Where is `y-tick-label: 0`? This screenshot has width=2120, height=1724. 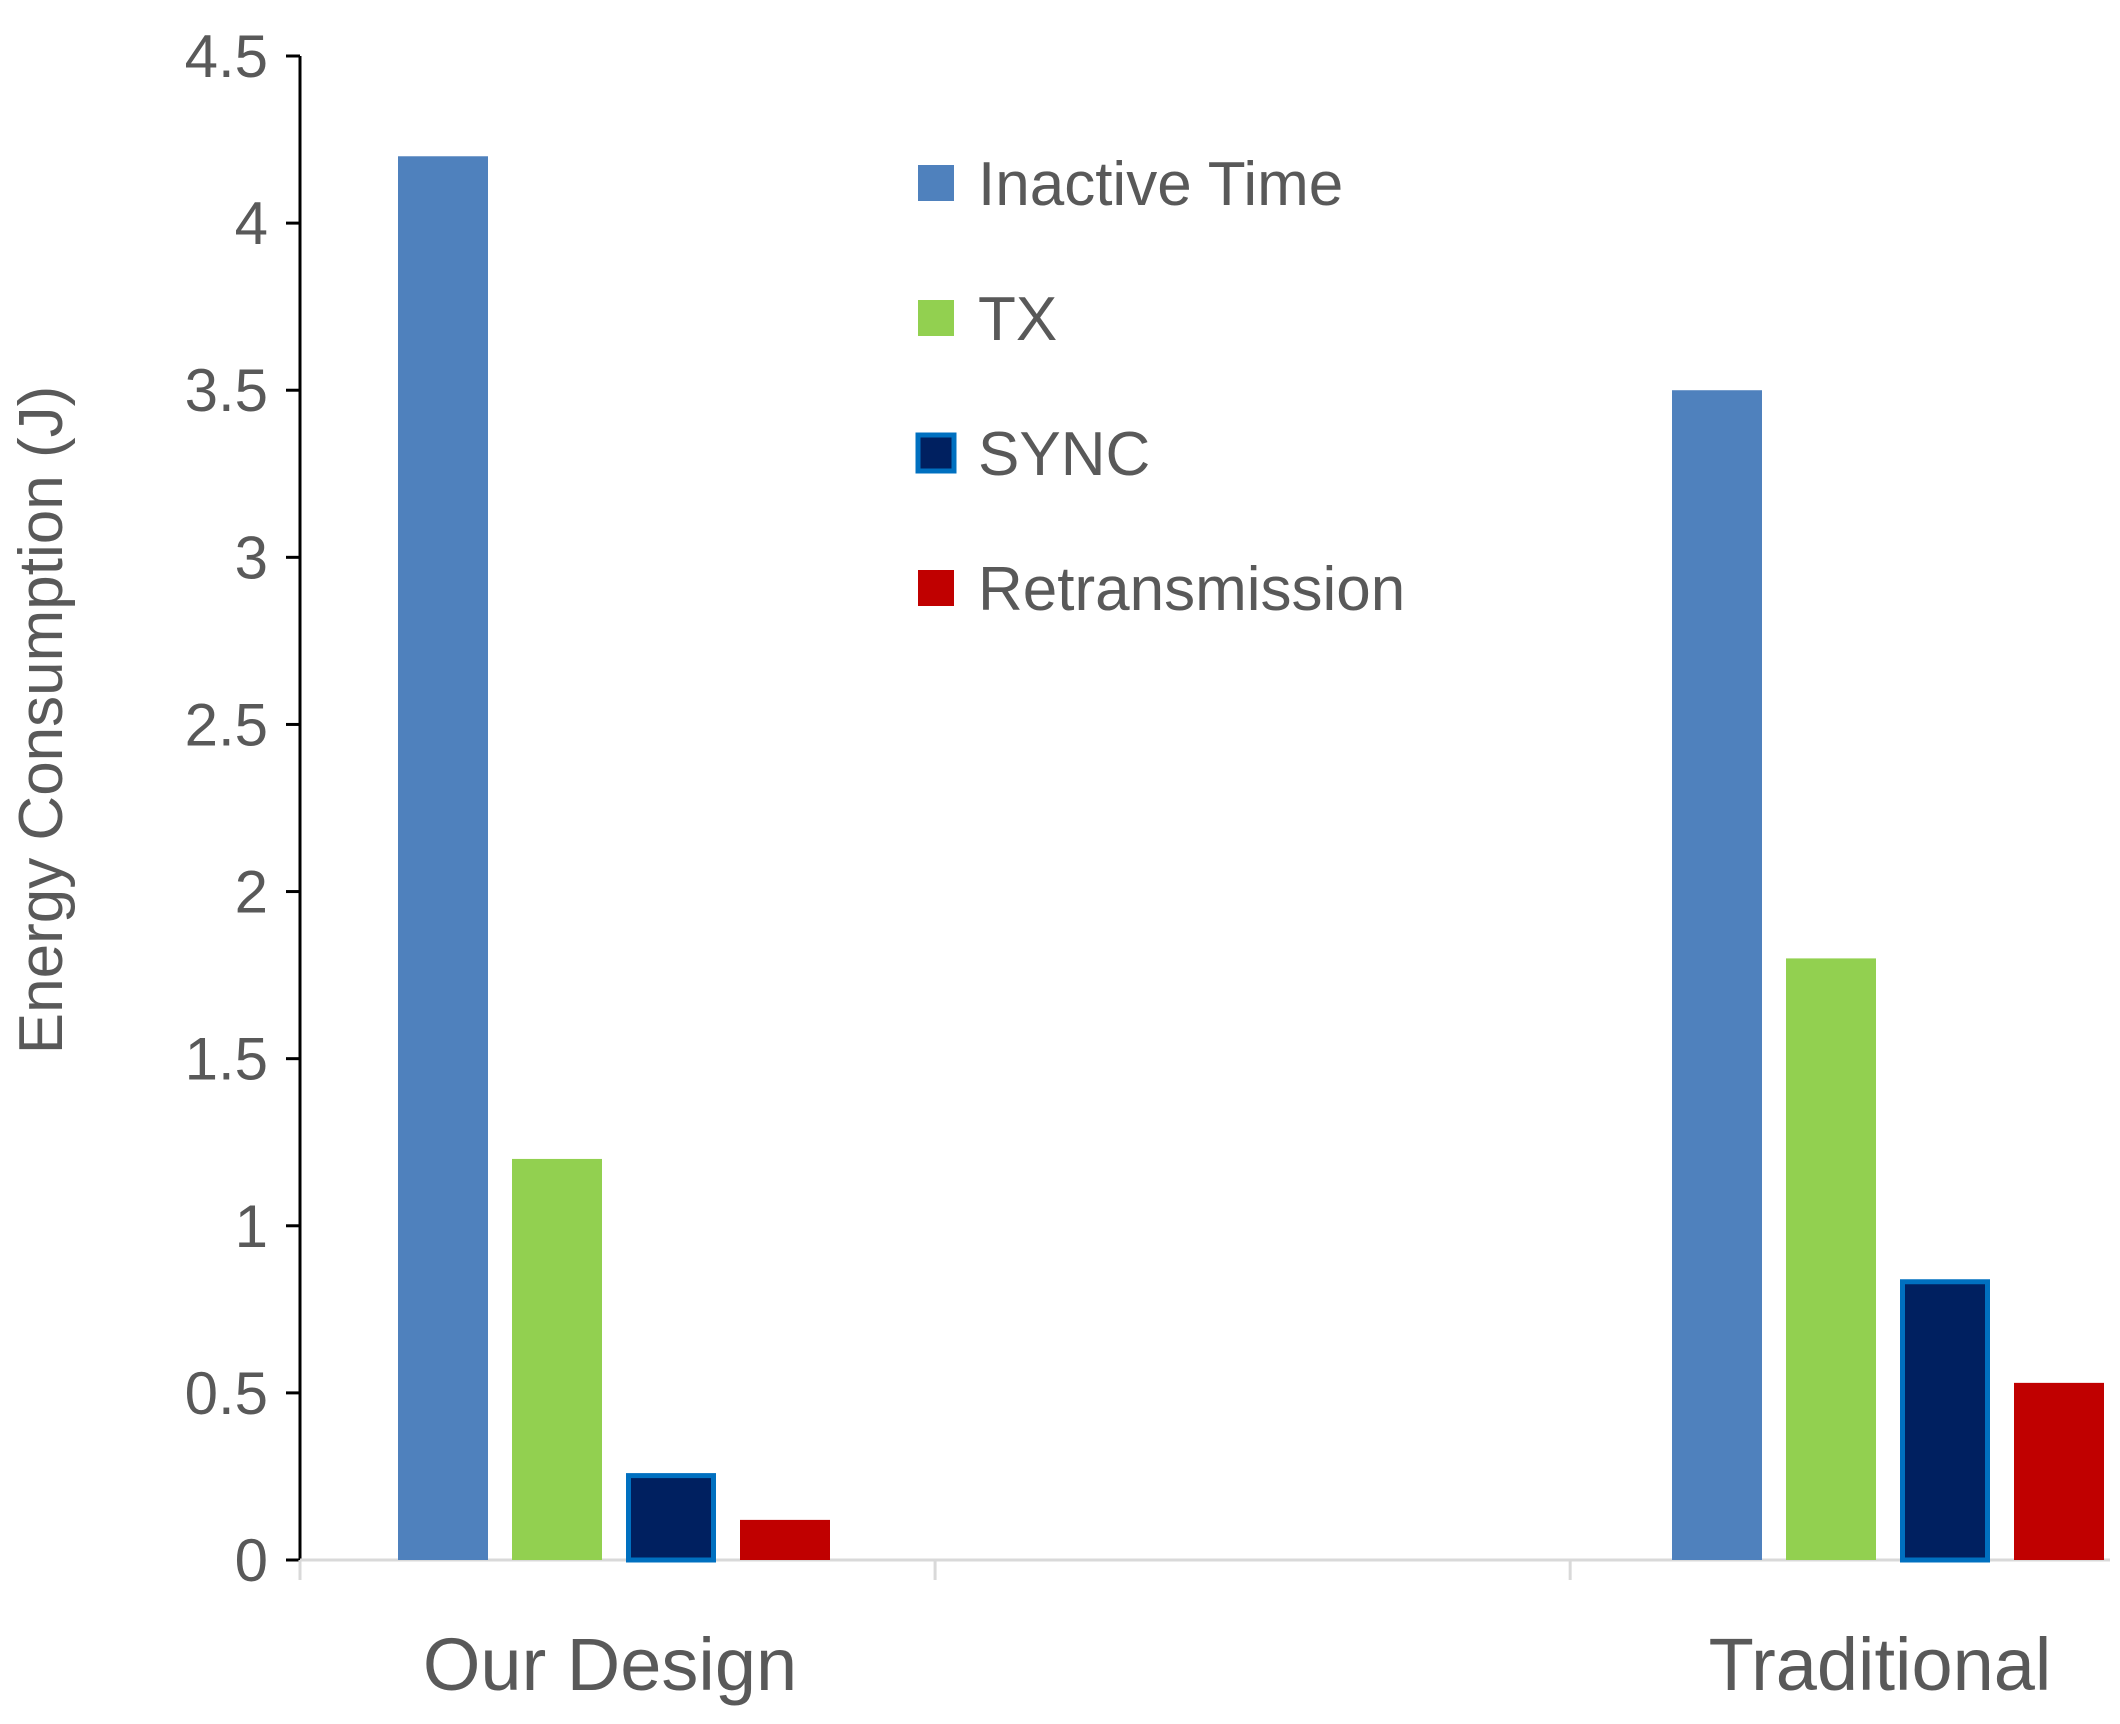 y-tick-label: 0 is located at coordinates (251, 1560).